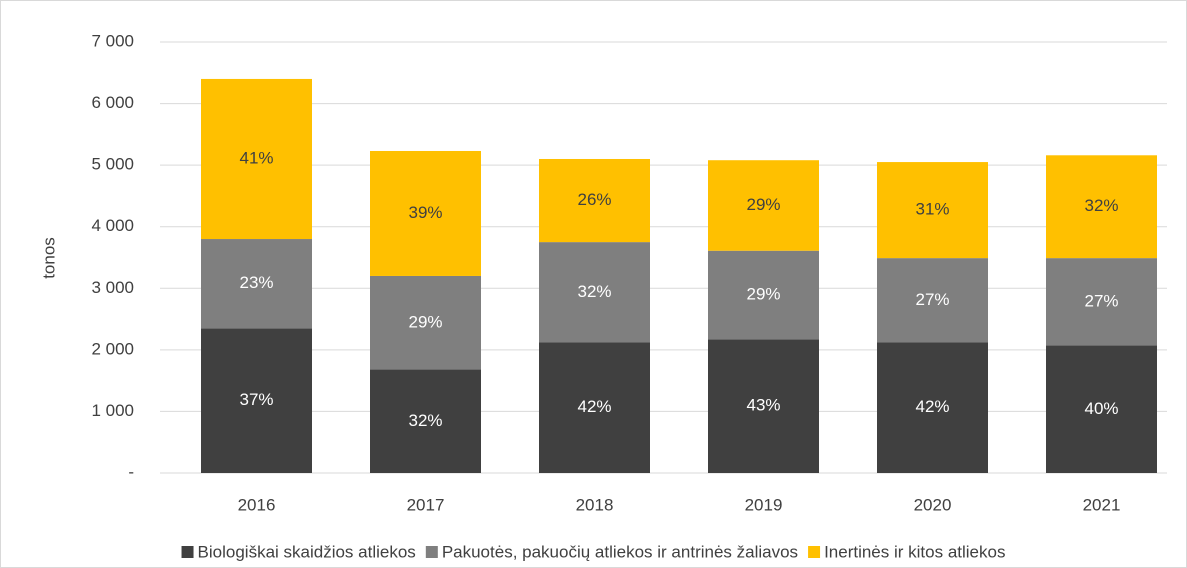  Describe the element at coordinates (112, 102) in the screenshot. I see `y-tick-label: 6 000` at that location.